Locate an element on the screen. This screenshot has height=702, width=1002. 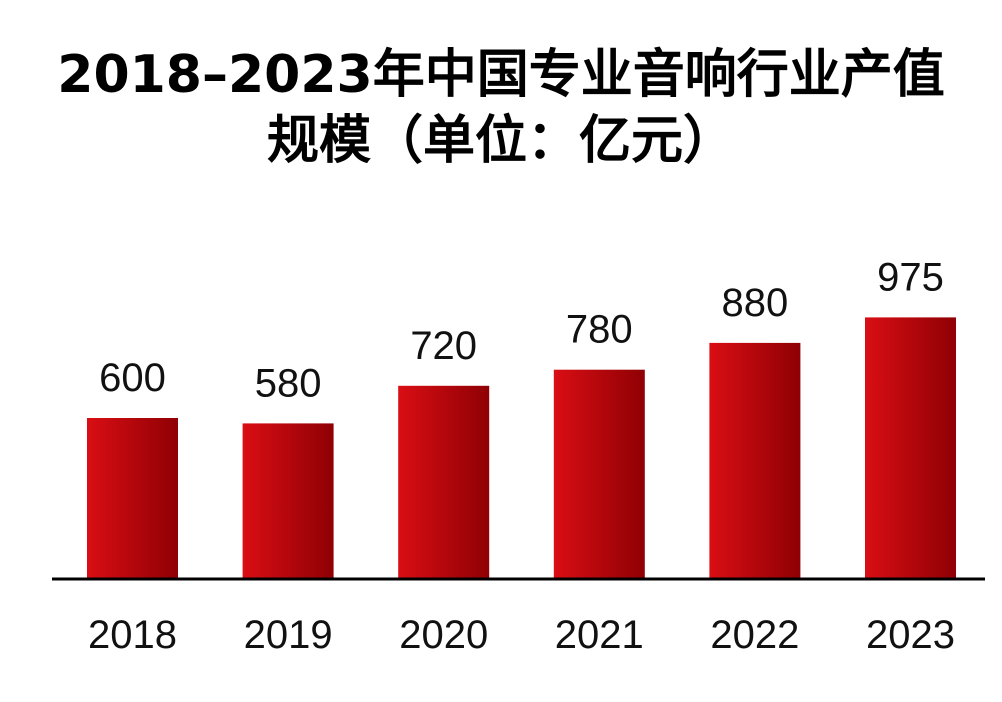
x-tick-label-2019: 2019 is located at coordinates (288, 635).